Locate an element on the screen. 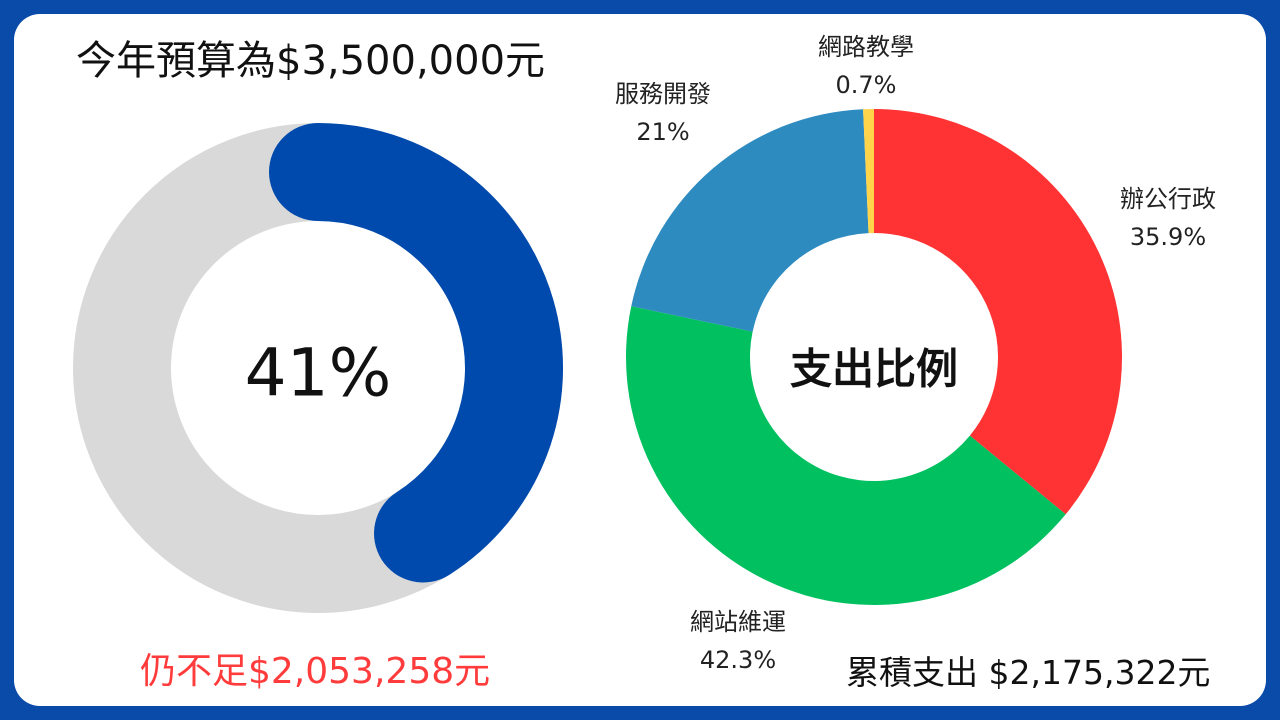 This screenshot has height=720, width=1280. slice-name: 辦公行政 is located at coordinates (1168, 199).